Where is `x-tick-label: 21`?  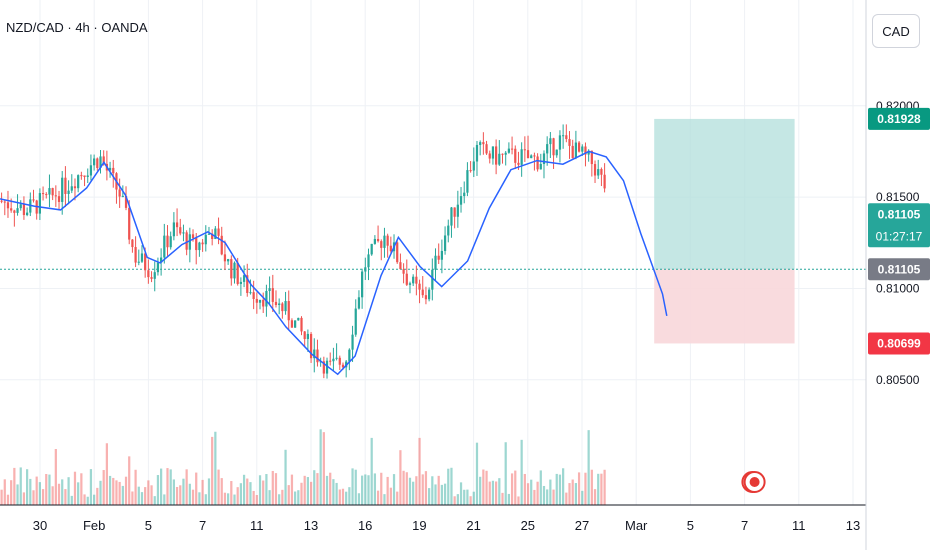 x-tick-label: 21 is located at coordinates (473, 525).